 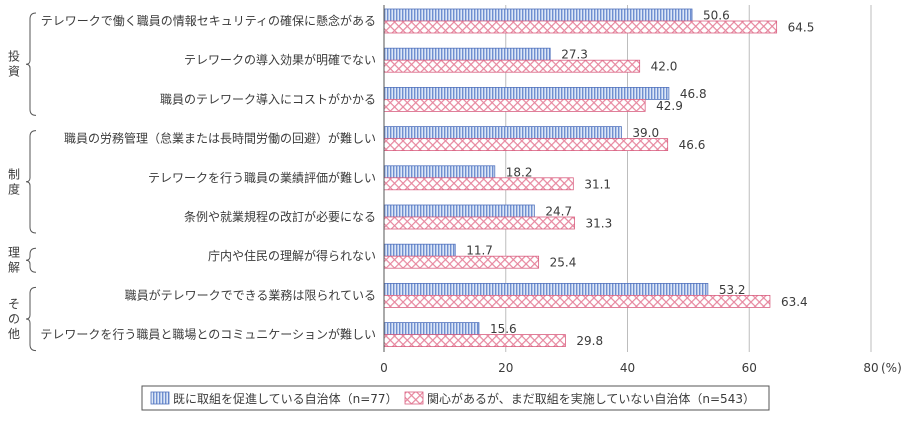 I want to click on value-label: 29.8, so click(x=589, y=341).